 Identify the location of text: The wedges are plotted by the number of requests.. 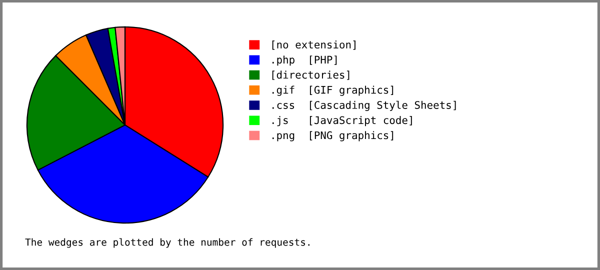
(167, 243).